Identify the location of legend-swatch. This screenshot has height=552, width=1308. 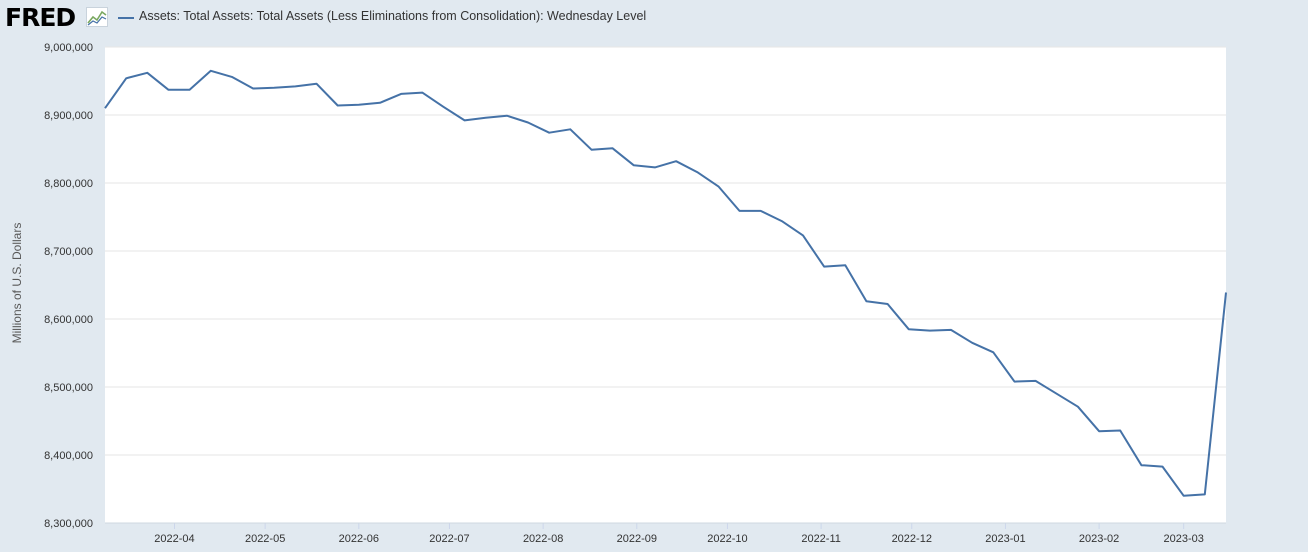
(126, 18).